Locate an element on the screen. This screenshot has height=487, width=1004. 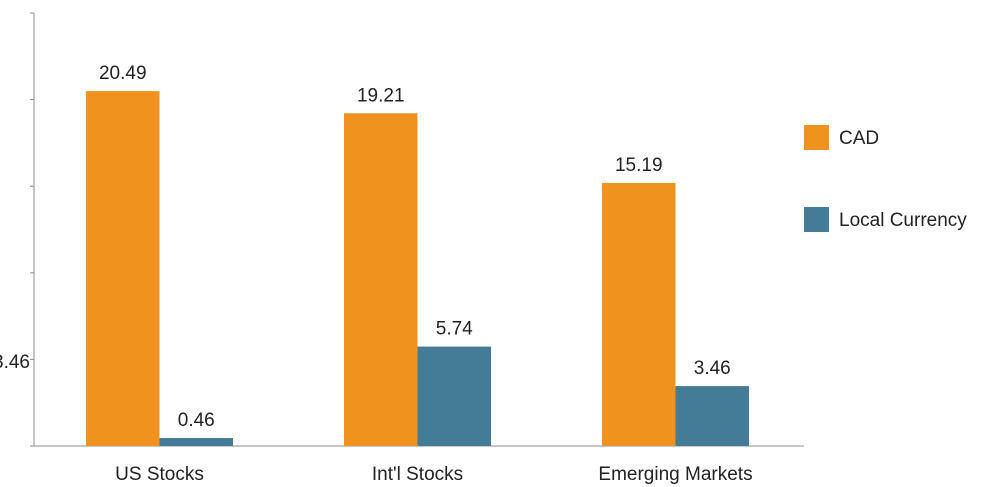
category-label-int-l-stocks: Int'l Stocks is located at coordinates (417, 474).